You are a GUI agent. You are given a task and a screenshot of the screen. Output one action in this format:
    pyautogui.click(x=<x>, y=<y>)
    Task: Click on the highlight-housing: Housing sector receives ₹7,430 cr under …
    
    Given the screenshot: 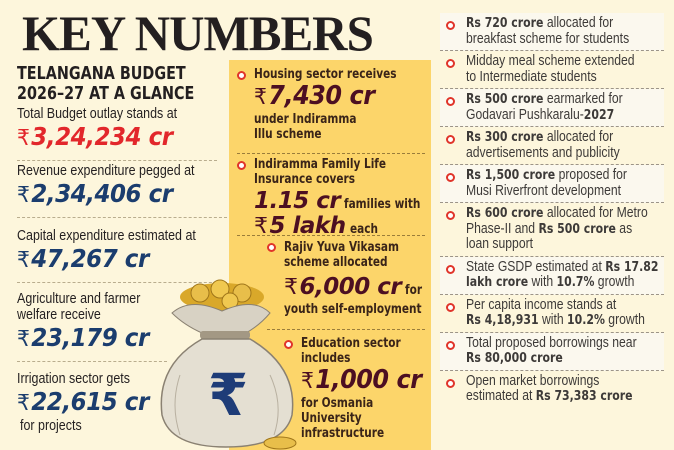 What is the action you would take?
    pyautogui.click(x=331, y=110)
    